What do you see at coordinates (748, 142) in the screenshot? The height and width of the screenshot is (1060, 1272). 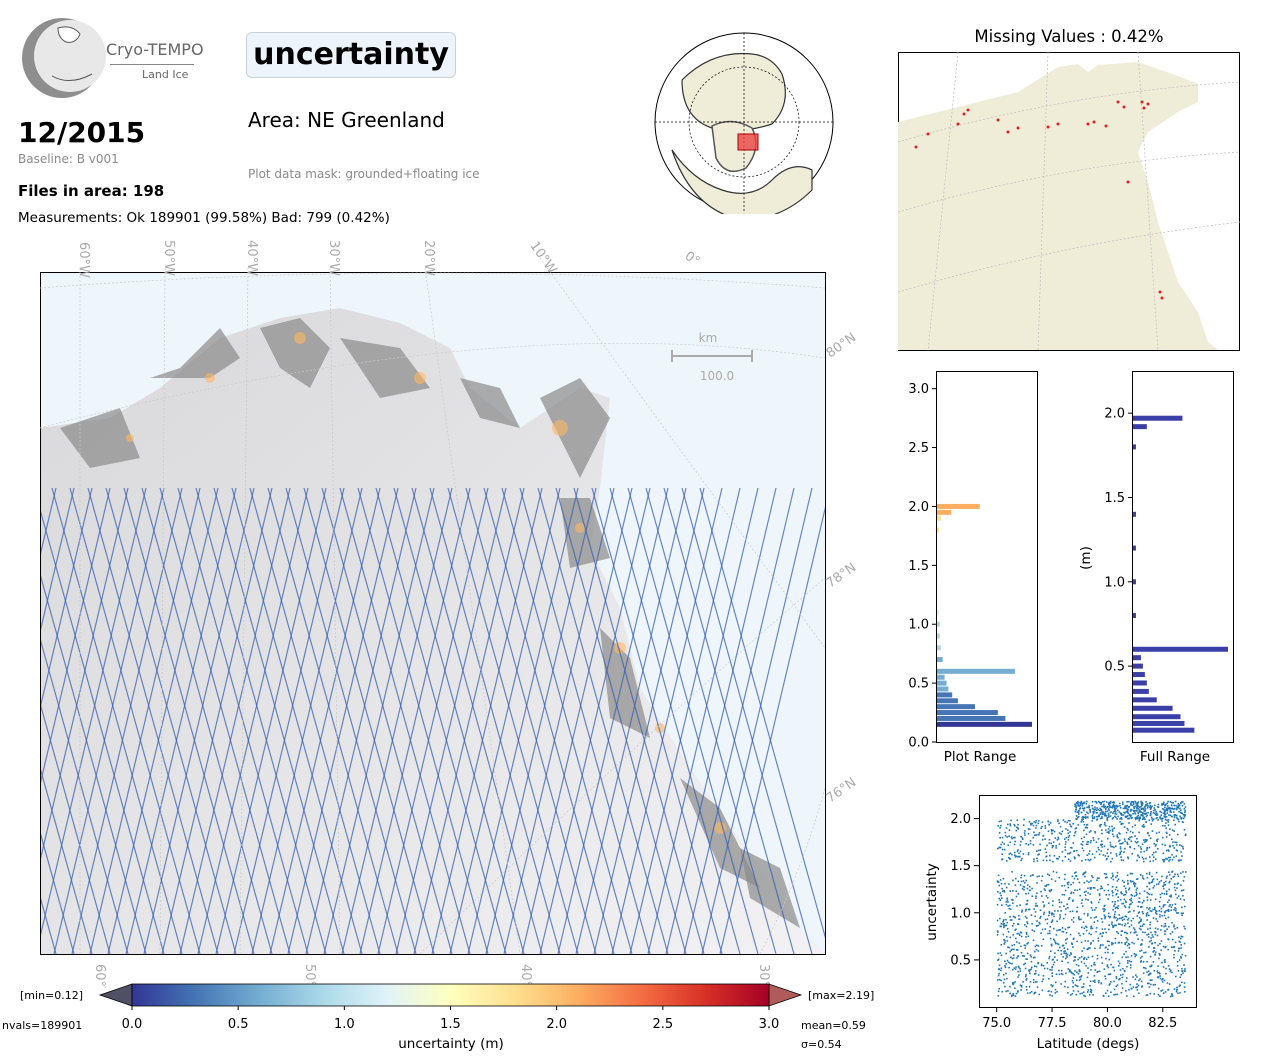 I see `area-marker` at bounding box center [748, 142].